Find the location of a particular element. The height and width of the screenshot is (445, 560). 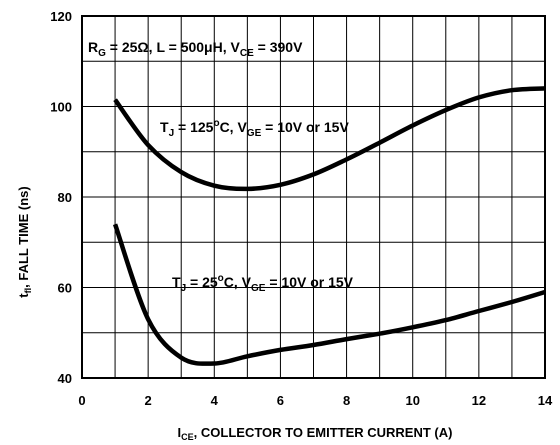

x-axis-label: ICE, COLLECTOR TO EMITTER CURRENT (A) is located at coordinates (315, 433).